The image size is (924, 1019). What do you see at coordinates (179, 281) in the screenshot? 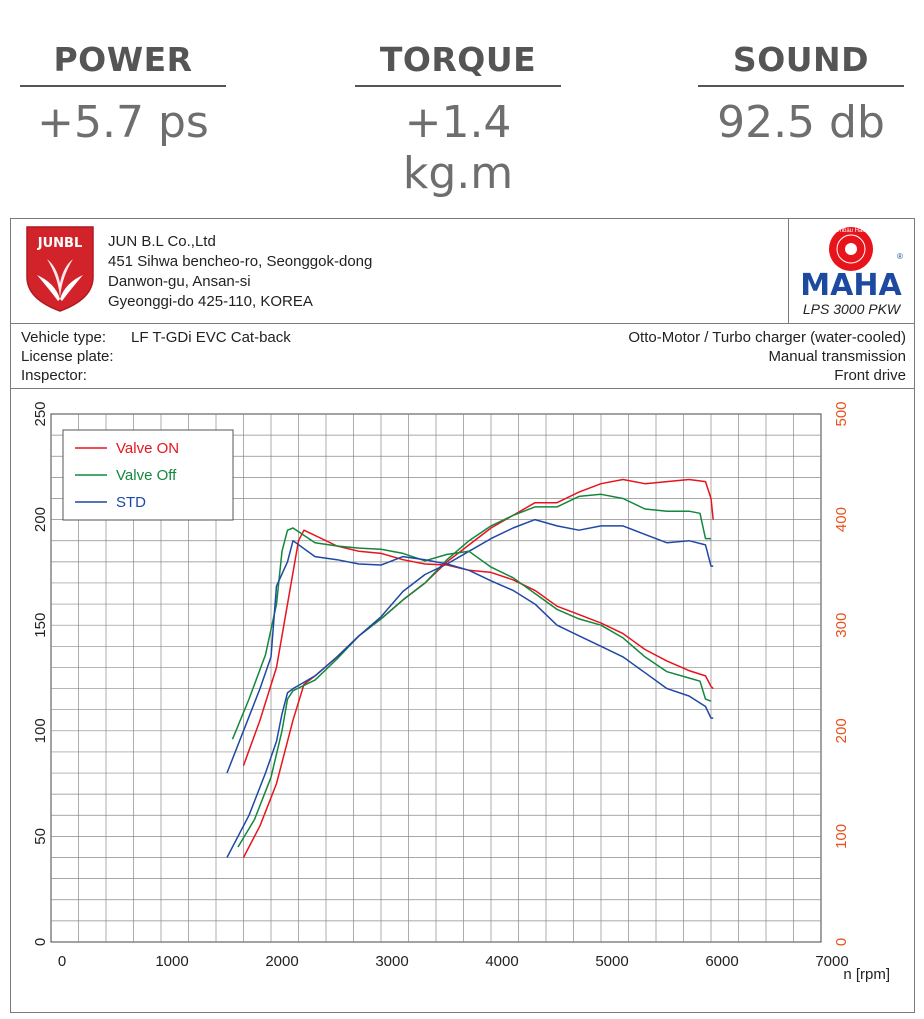
I see `company-line: Danwon-gu, Ansan-si` at bounding box center [179, 281].